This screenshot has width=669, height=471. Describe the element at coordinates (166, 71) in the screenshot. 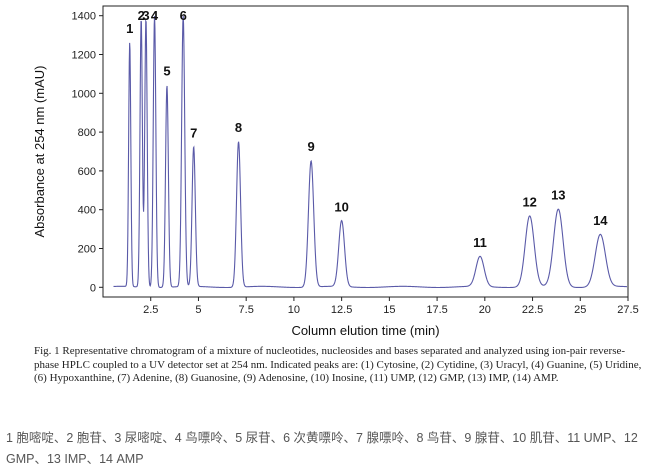

I see `peak-label: 5` at that location.